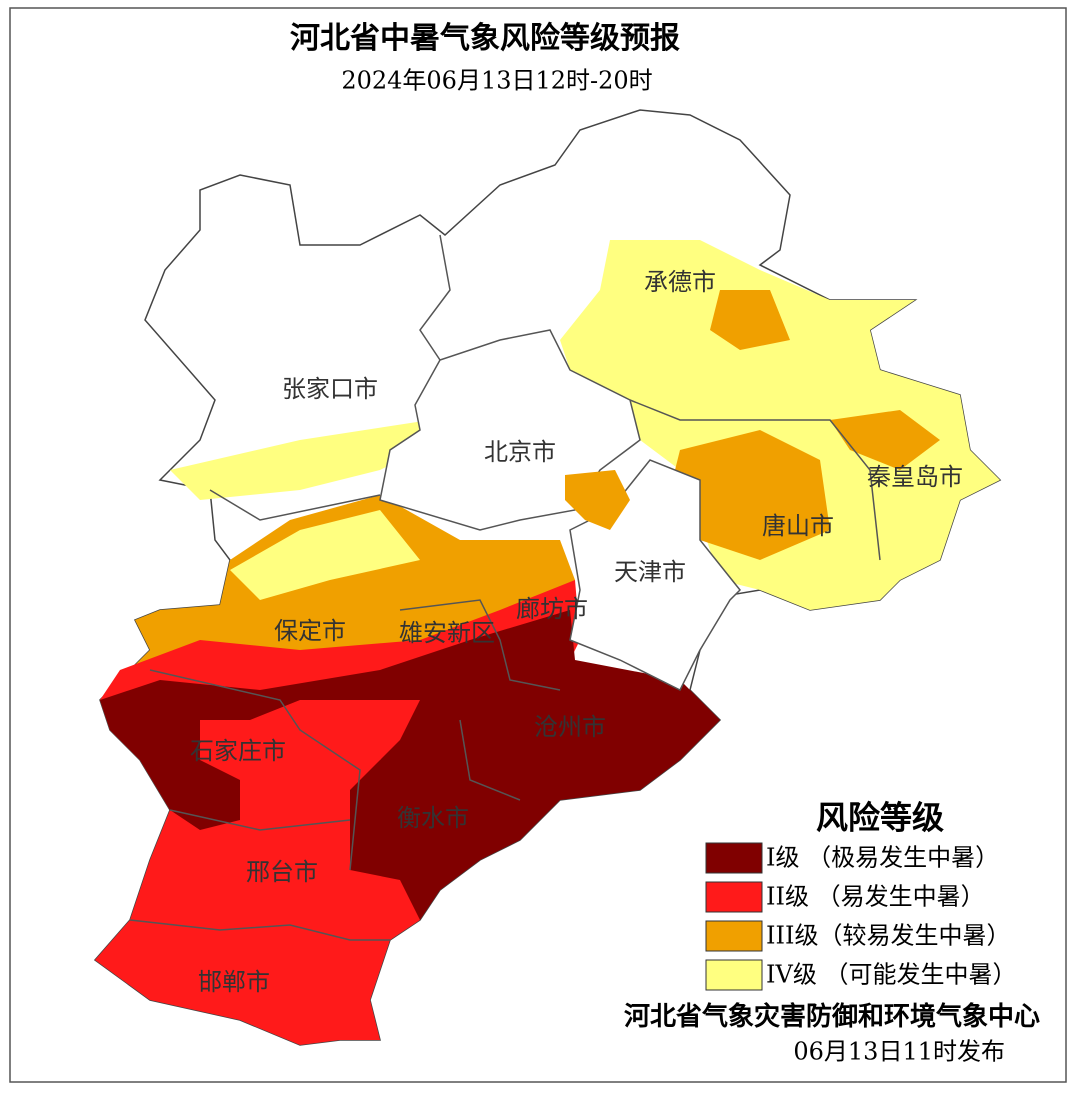 The image size is (1080, 1096). I want to click on subtitle: 2024年06月13日12时-20时, so click(496, 81).